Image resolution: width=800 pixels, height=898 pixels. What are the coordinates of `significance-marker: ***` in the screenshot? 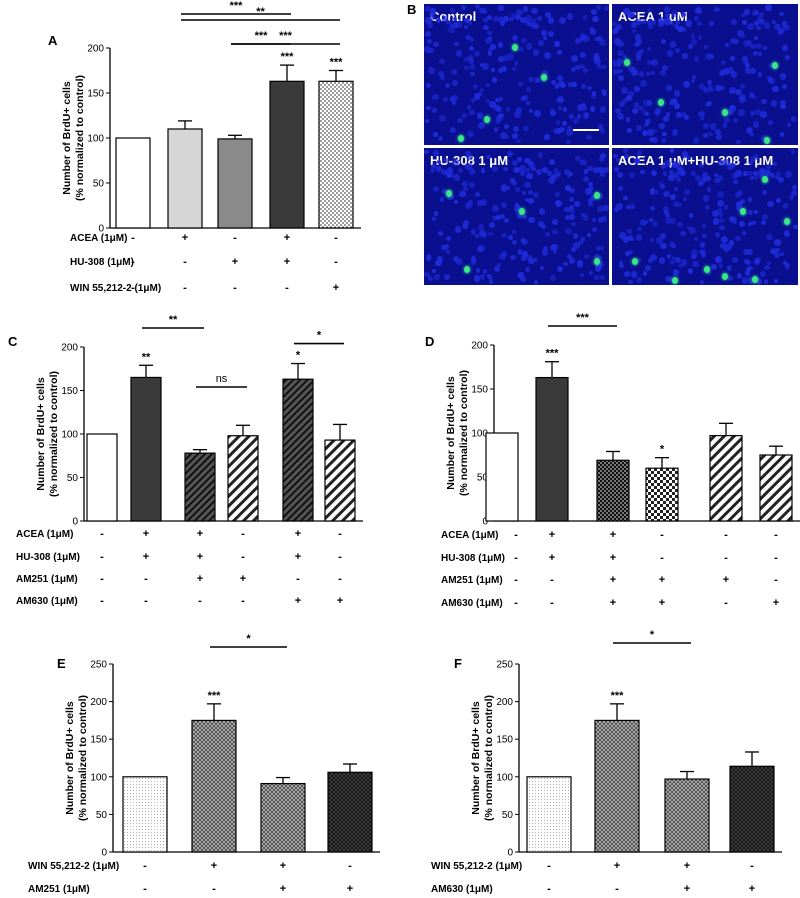 It's located at (553, 354).